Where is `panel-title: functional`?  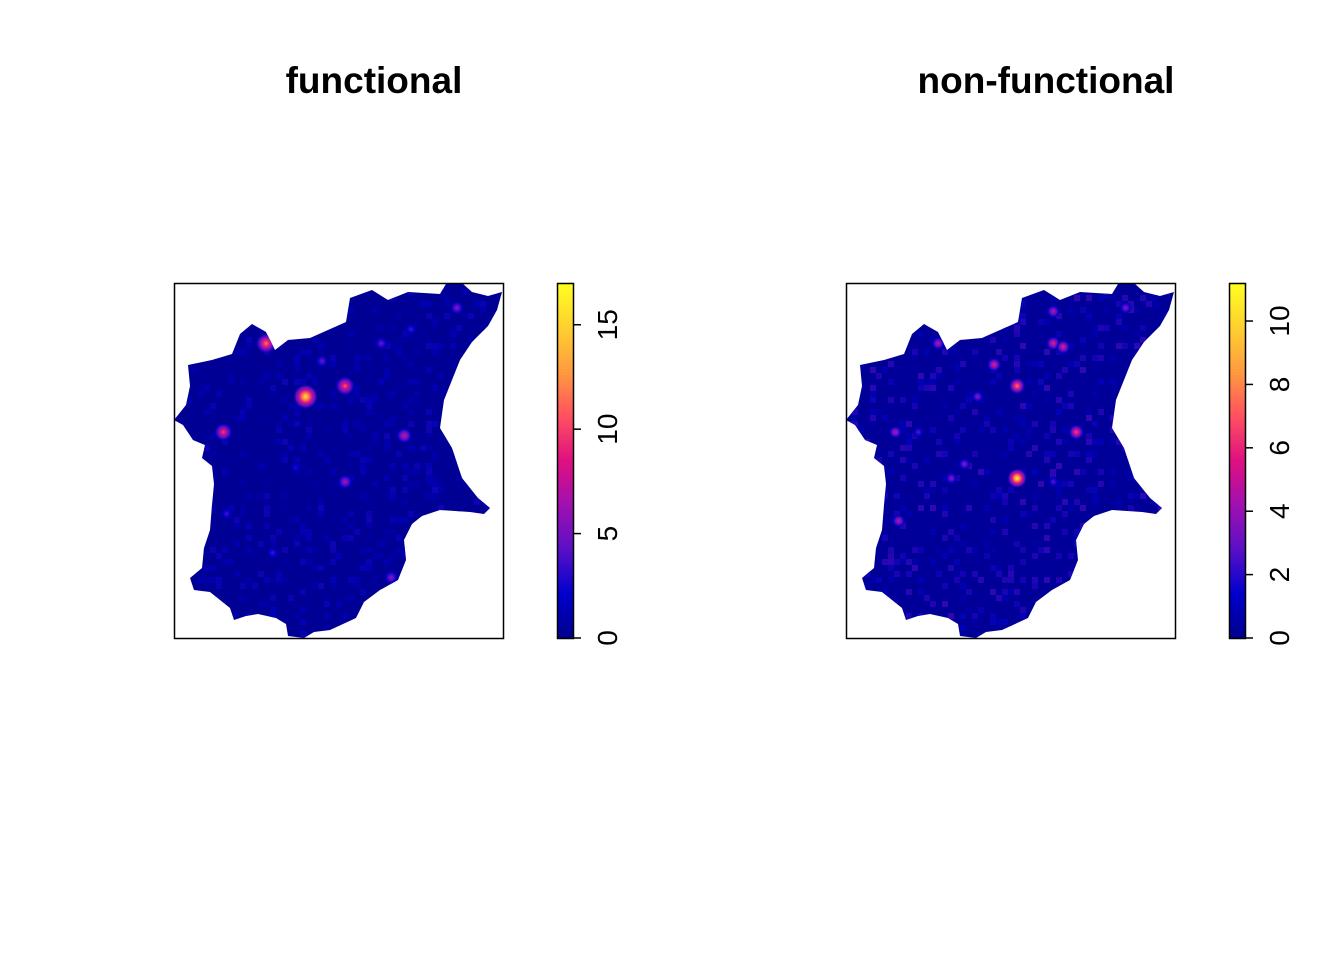 panel-title: functional is located at coordinates (374, 80).